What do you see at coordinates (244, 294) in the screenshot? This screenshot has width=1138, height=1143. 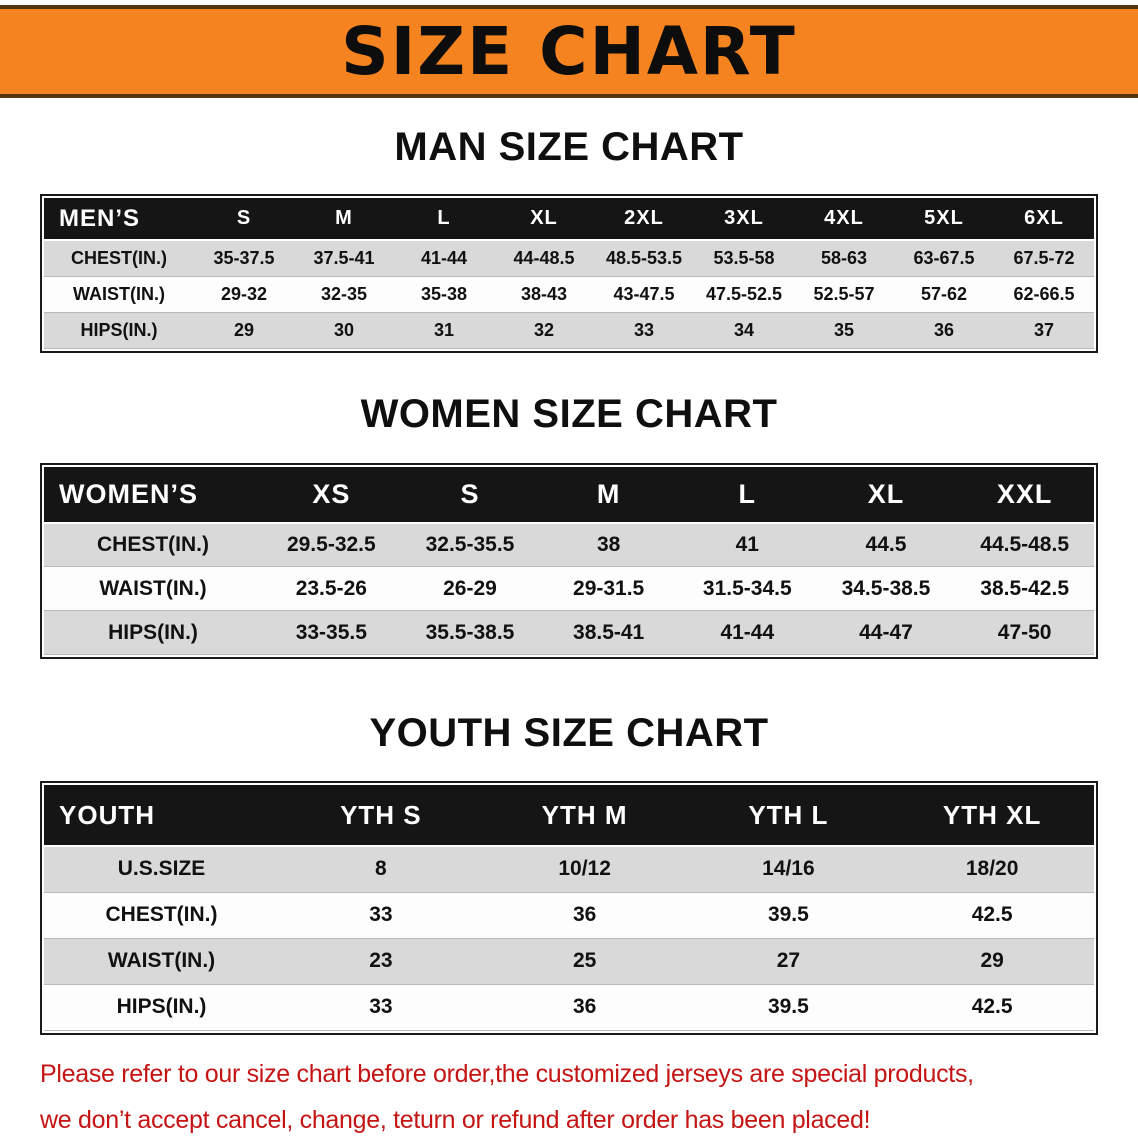 I see `size-value-cell: 29-32` at bounding box center [244, 294].